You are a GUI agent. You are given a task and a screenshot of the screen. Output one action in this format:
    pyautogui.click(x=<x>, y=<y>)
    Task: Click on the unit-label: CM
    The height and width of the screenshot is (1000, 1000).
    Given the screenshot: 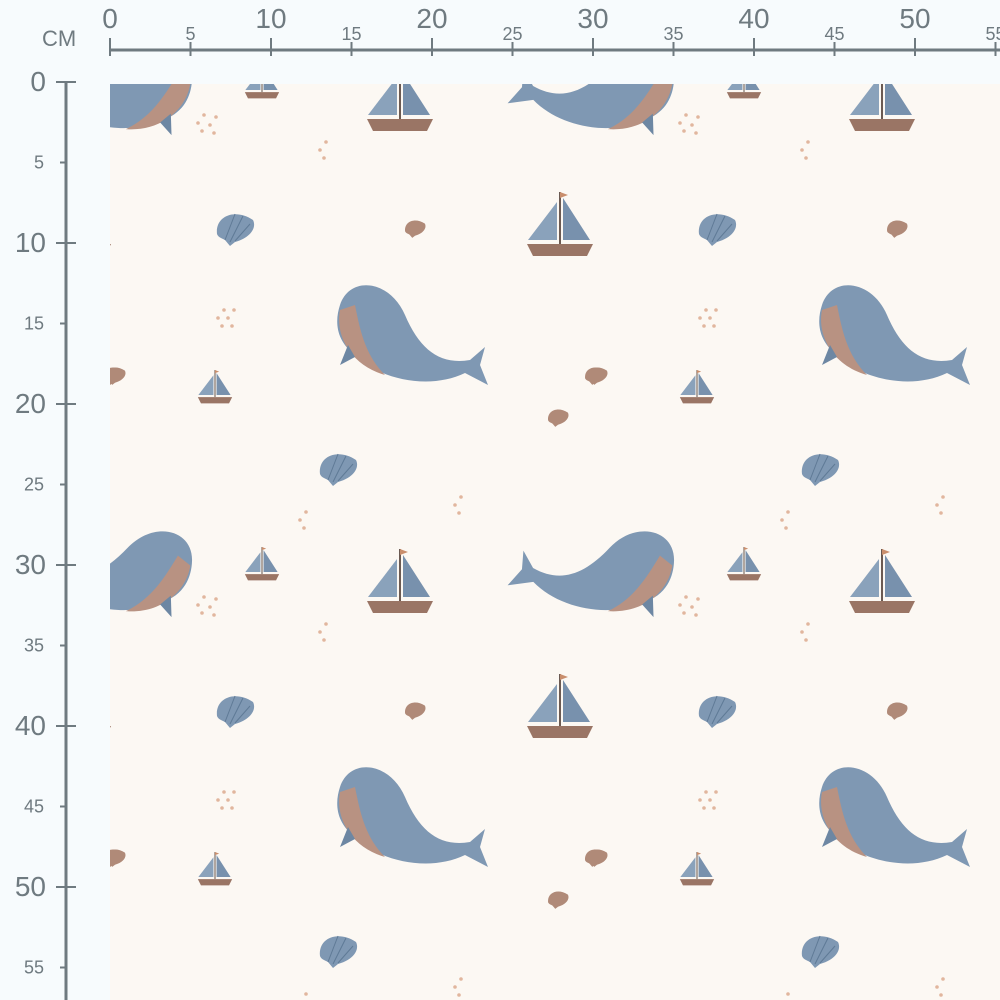 What is the action you would take?
    pyautogui.click(x=59, y=38)
    